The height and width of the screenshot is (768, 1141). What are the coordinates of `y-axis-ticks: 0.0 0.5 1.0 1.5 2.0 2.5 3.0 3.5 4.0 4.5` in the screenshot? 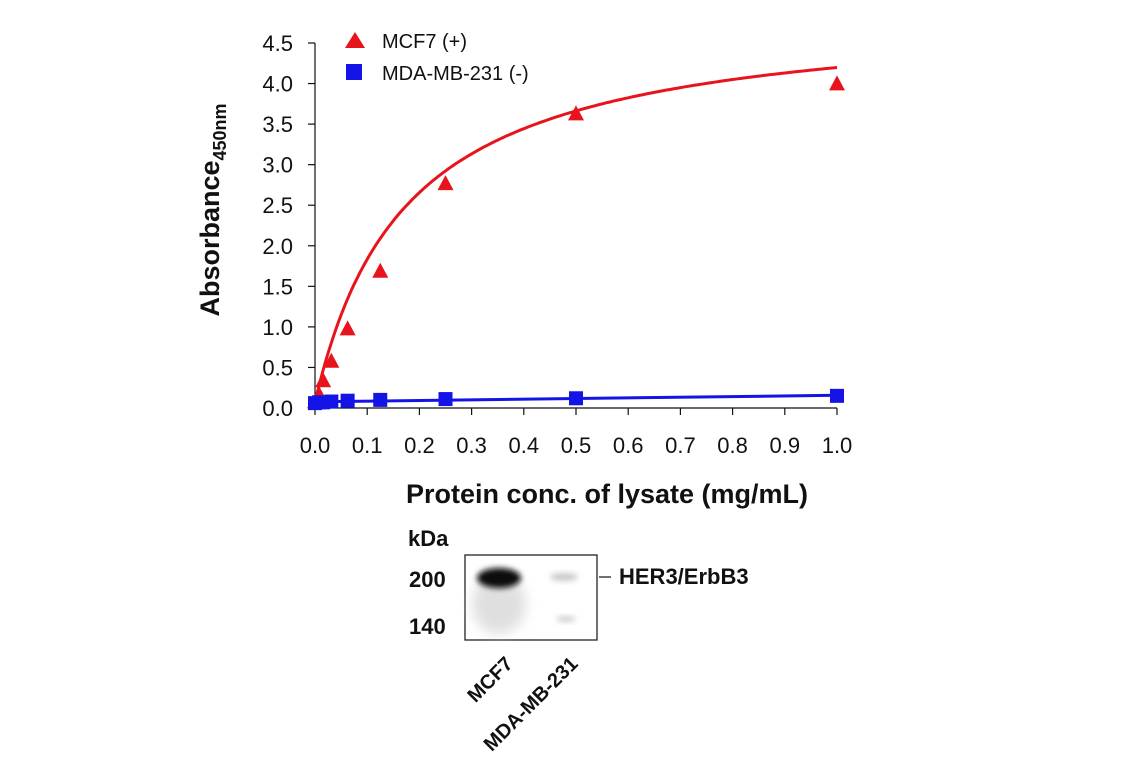 It's located at (288, 226).